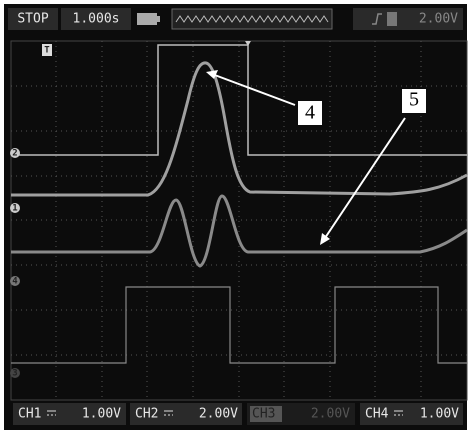  I want to click on channel-marker: 3, so click(14, 374).